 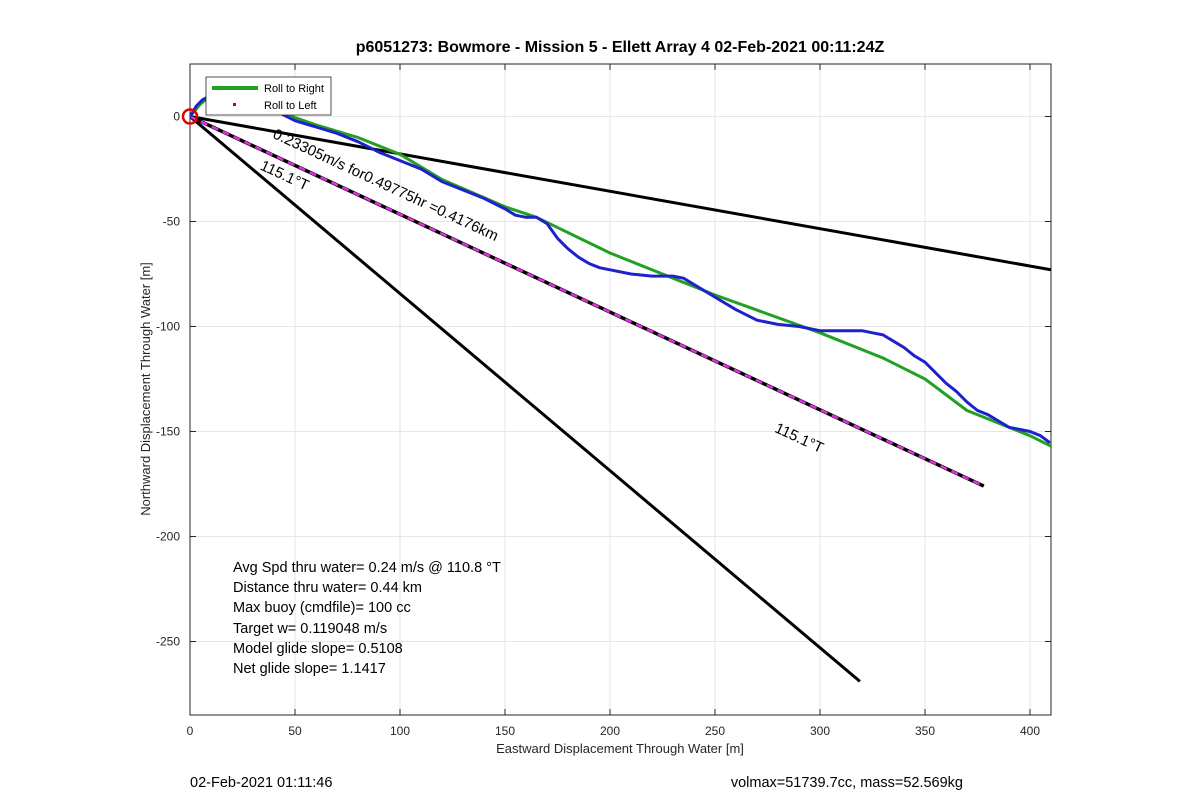 I want to click on x-tick-label: 0, so click(x=190, y=731).